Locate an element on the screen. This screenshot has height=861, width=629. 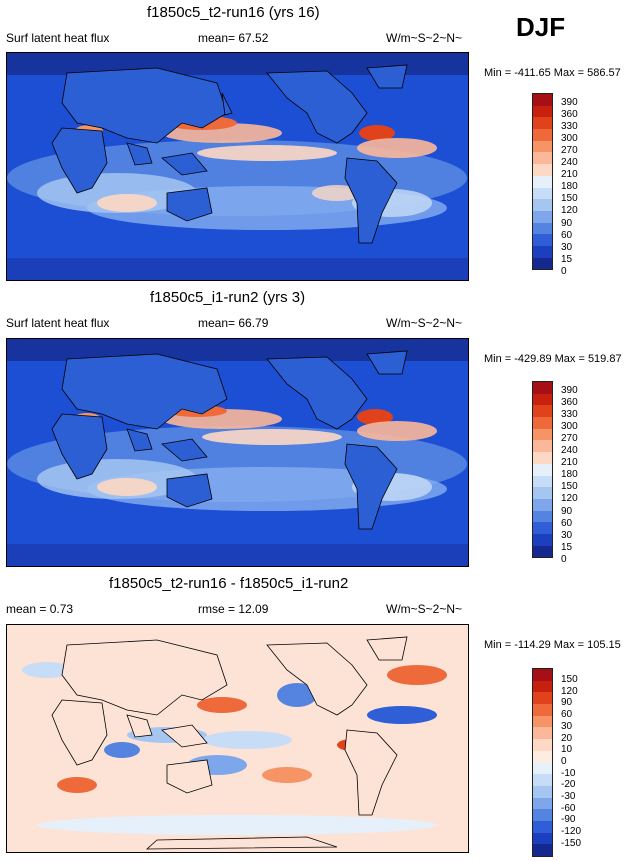
panel-2-colorbar is located at coordinates (542, 470).